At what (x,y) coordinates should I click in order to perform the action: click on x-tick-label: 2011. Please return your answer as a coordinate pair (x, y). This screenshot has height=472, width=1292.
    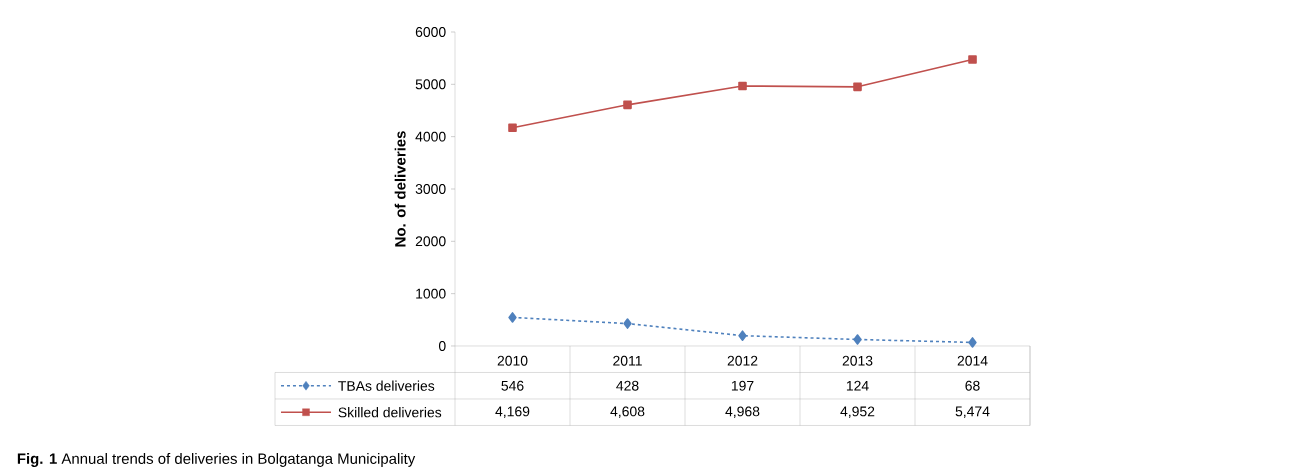
    Looking at the image, I should click on (627, 360).